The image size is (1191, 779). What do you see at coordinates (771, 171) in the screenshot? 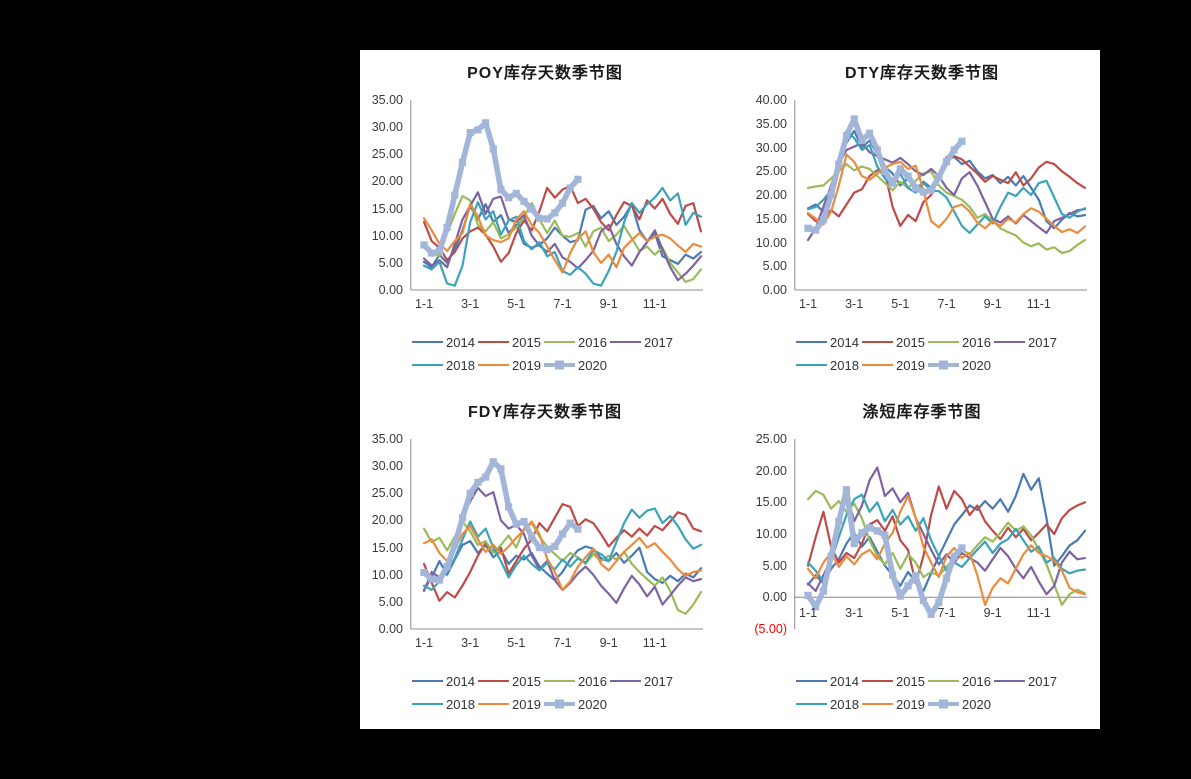
I see `y-tick-label: 25.00` at bounding box center [771, 171].